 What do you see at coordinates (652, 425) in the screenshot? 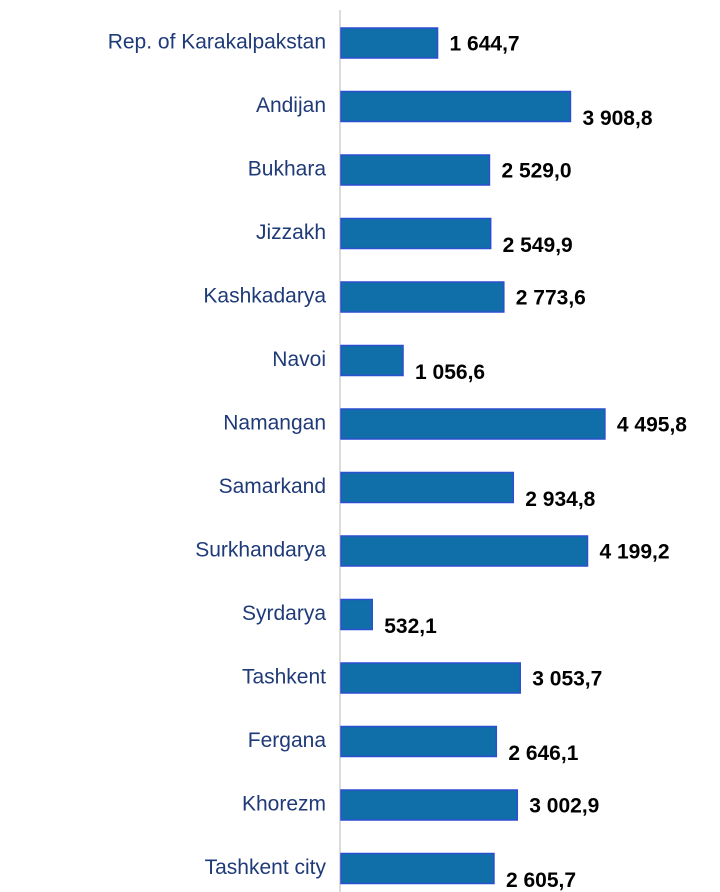
I see `value-label: 4 495,8` at bounding box center [652, 425].